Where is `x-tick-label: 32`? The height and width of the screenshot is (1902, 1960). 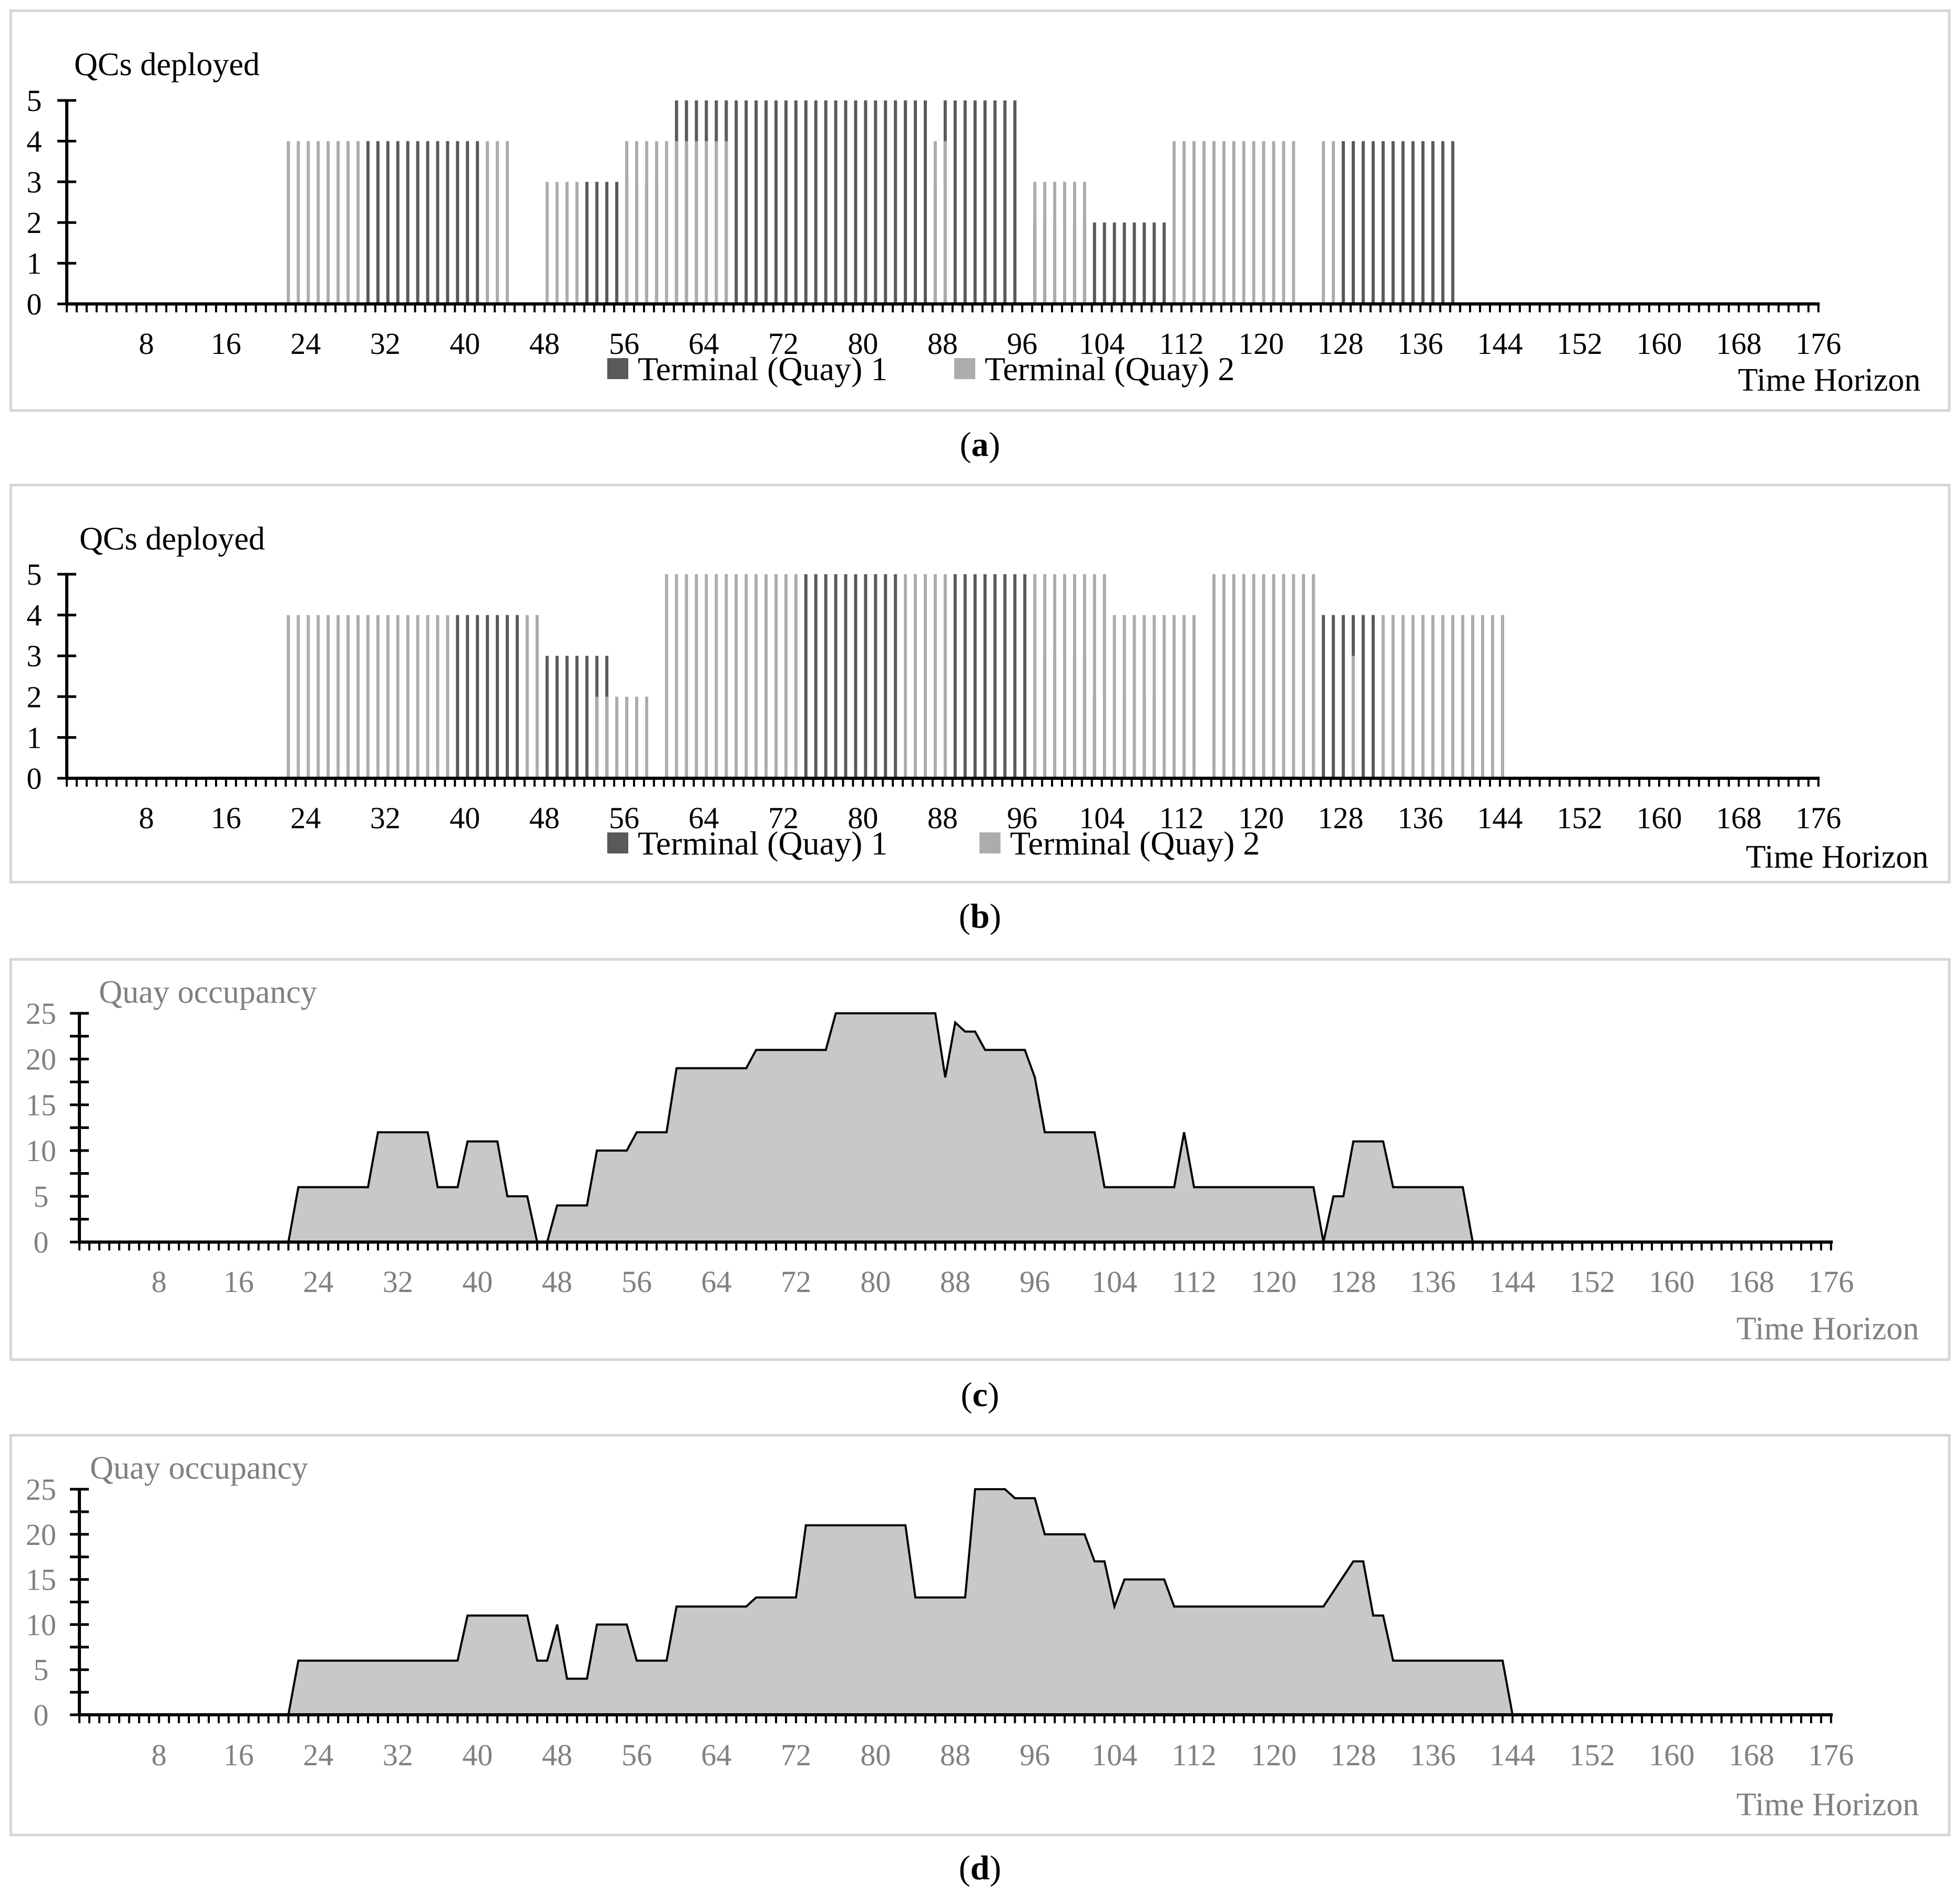
x-tick-label: 32 is located at coordinates (398, 1755).